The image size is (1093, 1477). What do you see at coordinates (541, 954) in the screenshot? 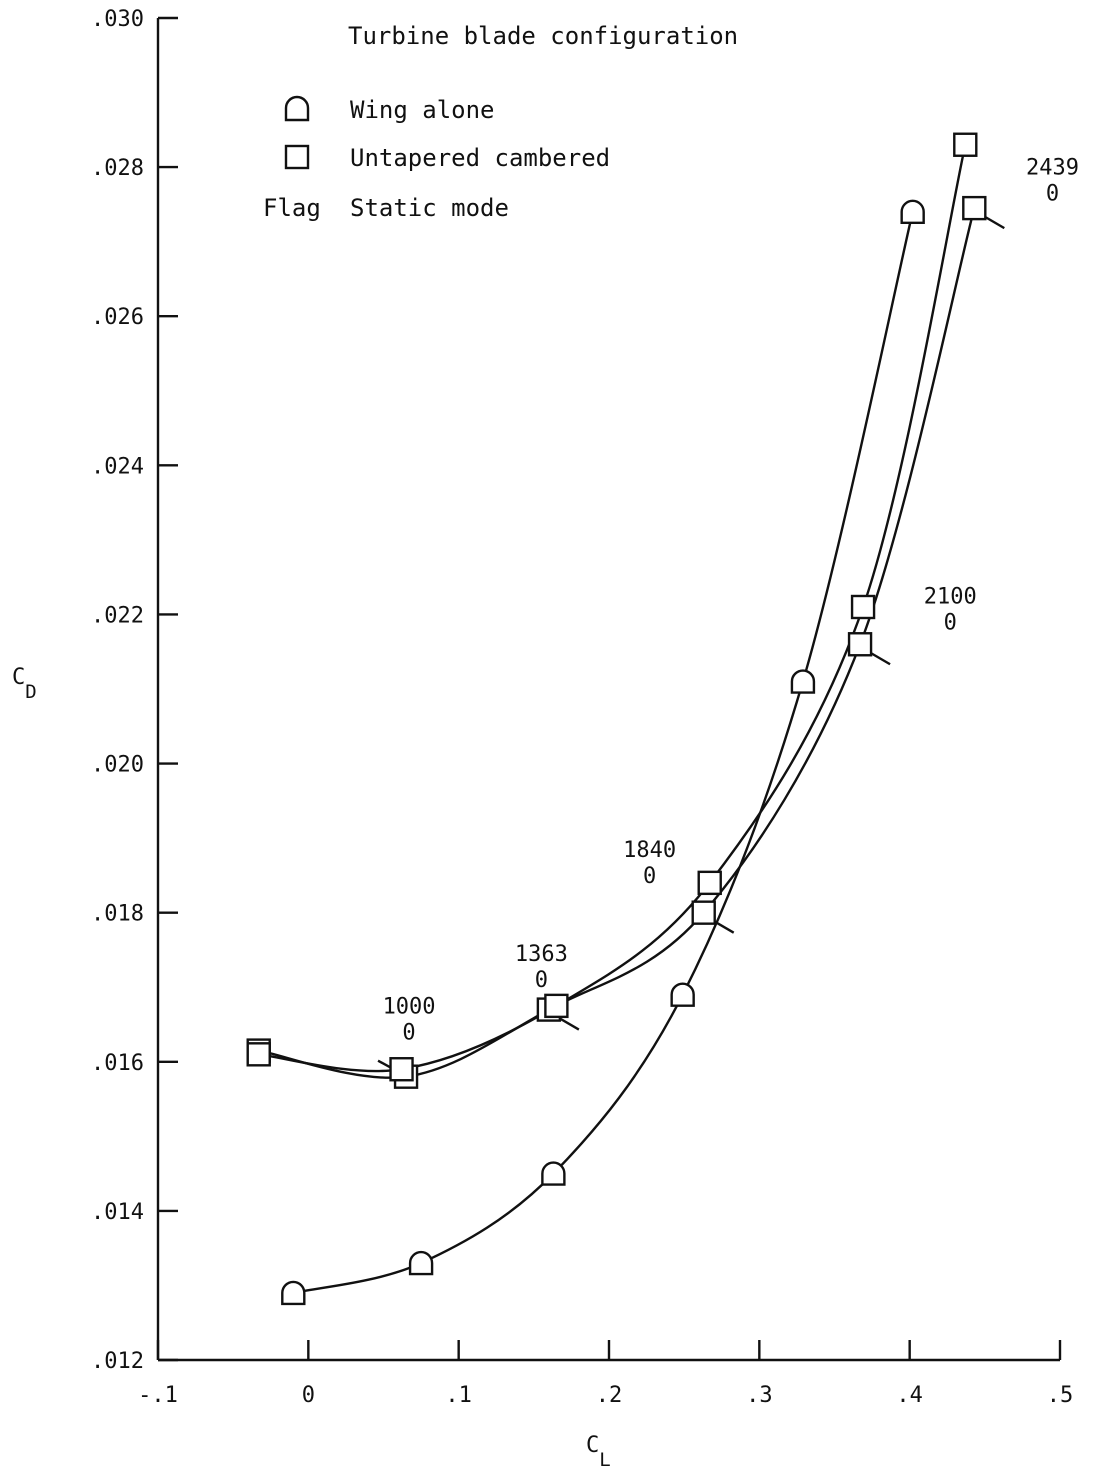
I see `annotation-label: 1363` at bounding box center [541, 954].